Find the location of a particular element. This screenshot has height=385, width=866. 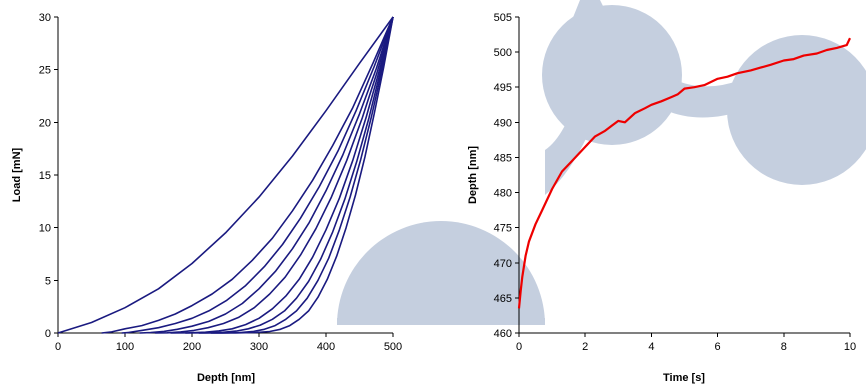

x-tick-label: 2 is located at coordinates (585, 347).